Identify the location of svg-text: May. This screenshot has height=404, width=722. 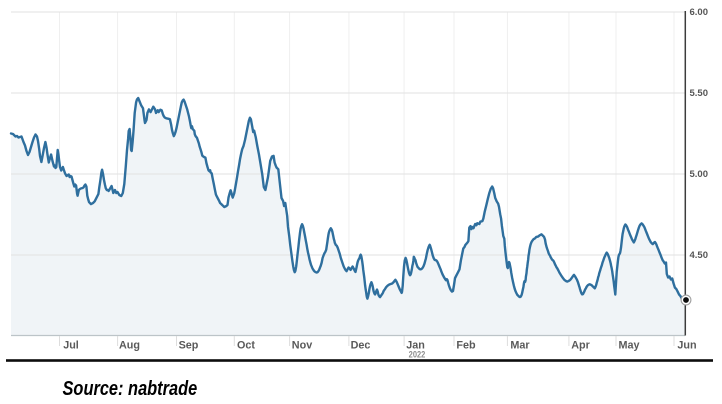
(628, 345).